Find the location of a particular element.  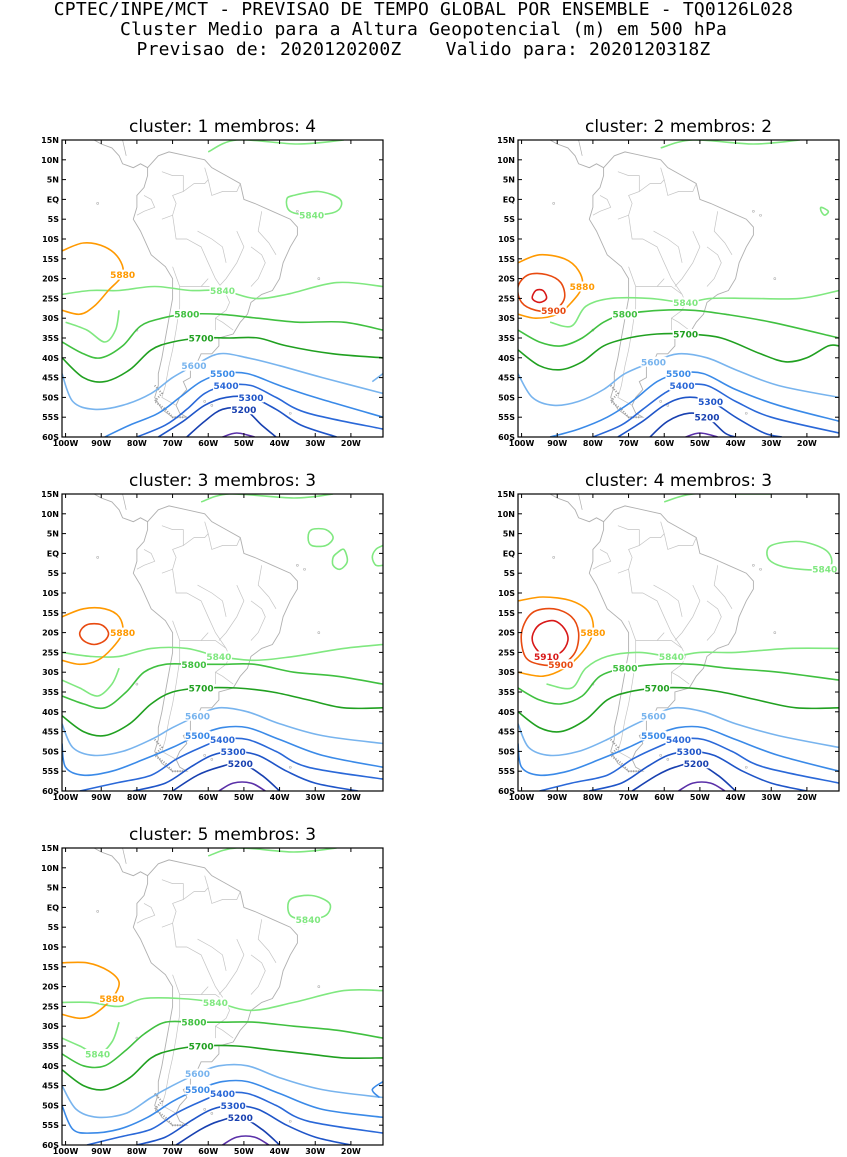

contour-label: 5600 is located at coordinates (193, 367).